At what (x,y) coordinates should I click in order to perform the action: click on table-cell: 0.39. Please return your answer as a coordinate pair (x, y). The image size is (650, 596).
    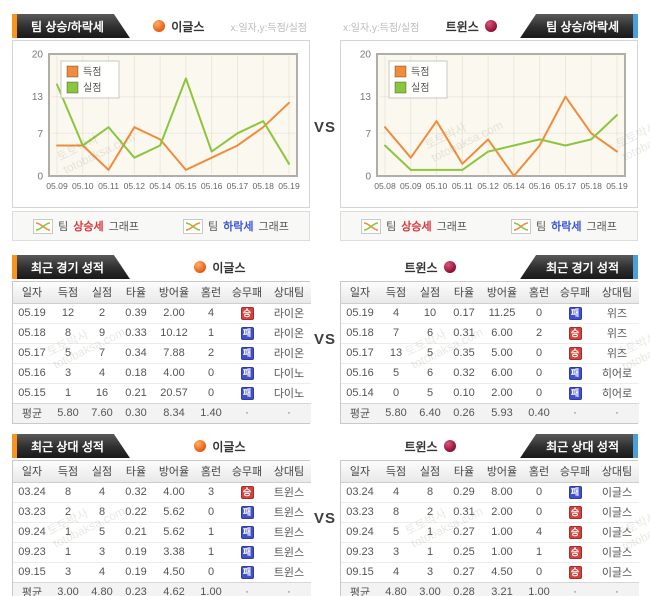
    Looking at the image, I should click on (136, 312).